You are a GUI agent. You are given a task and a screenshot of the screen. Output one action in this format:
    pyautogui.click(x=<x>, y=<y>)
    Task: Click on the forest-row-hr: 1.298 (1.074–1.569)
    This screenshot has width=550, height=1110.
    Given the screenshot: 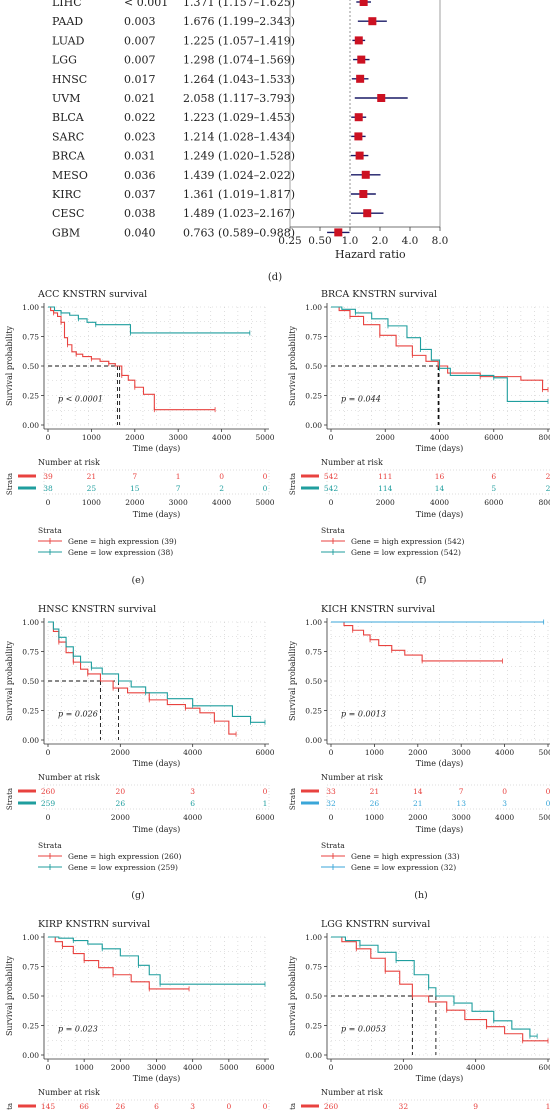 What is the action you would take?
    pyautogui.click(x=239, y=60)
    